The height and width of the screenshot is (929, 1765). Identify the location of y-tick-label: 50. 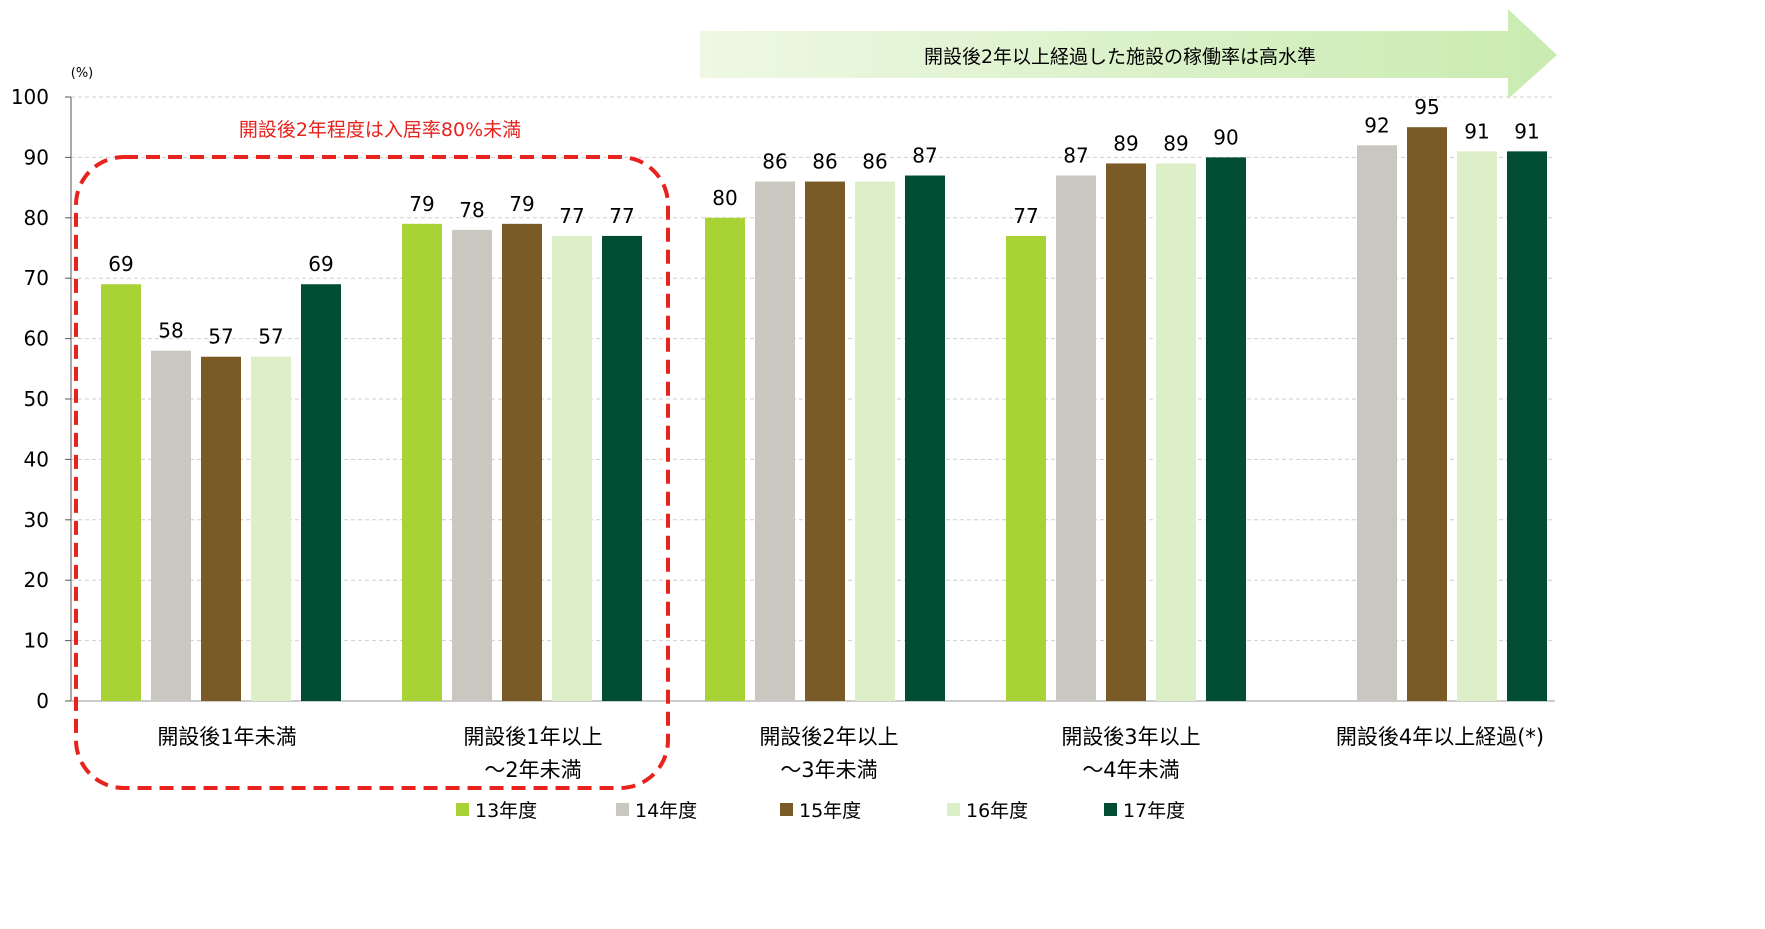
(36, 399).